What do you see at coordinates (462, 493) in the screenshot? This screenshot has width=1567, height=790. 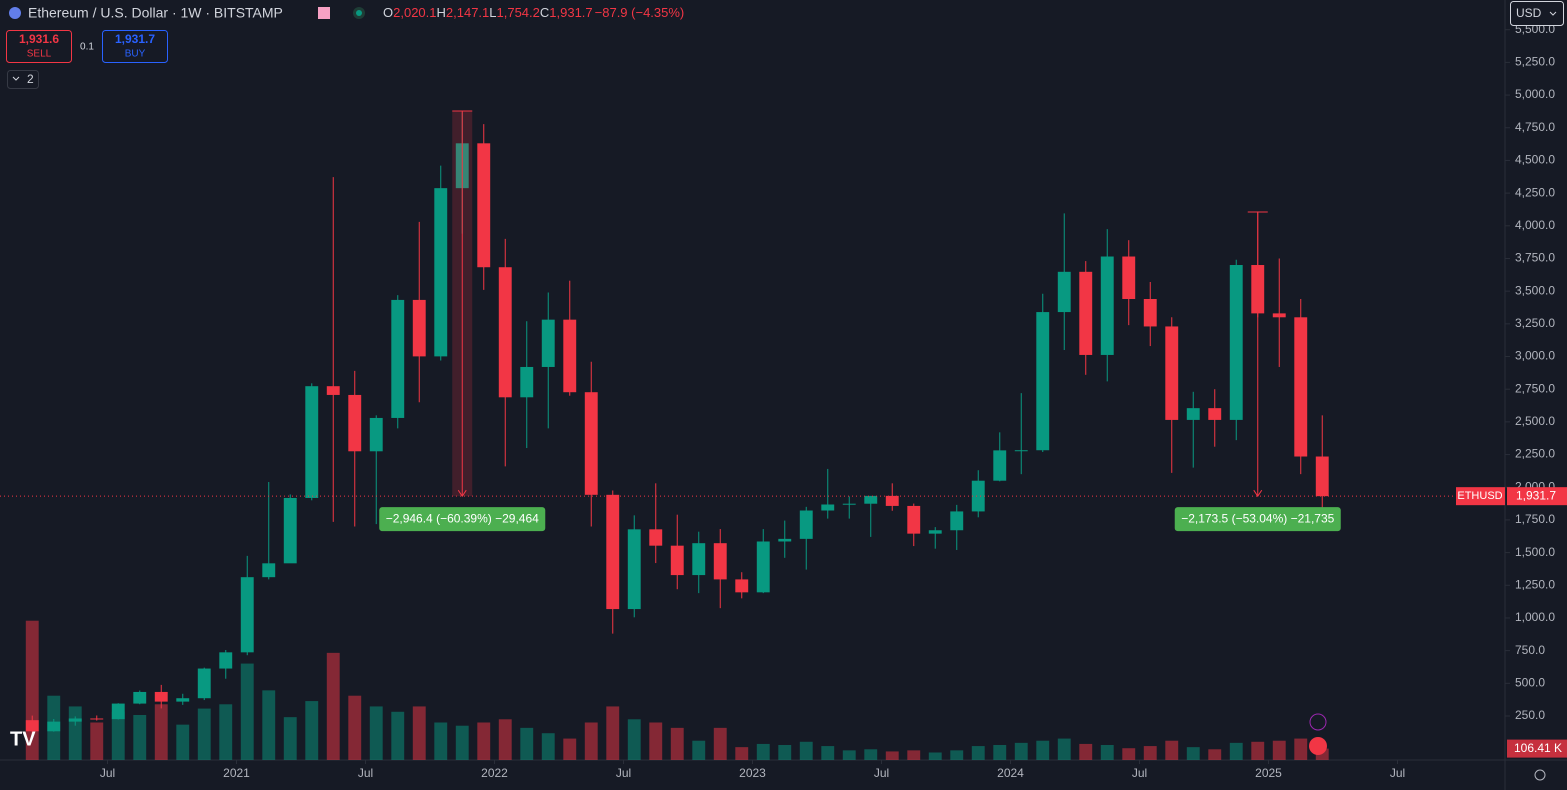 I see `measure-arrow` at bounding box center [462, 493].